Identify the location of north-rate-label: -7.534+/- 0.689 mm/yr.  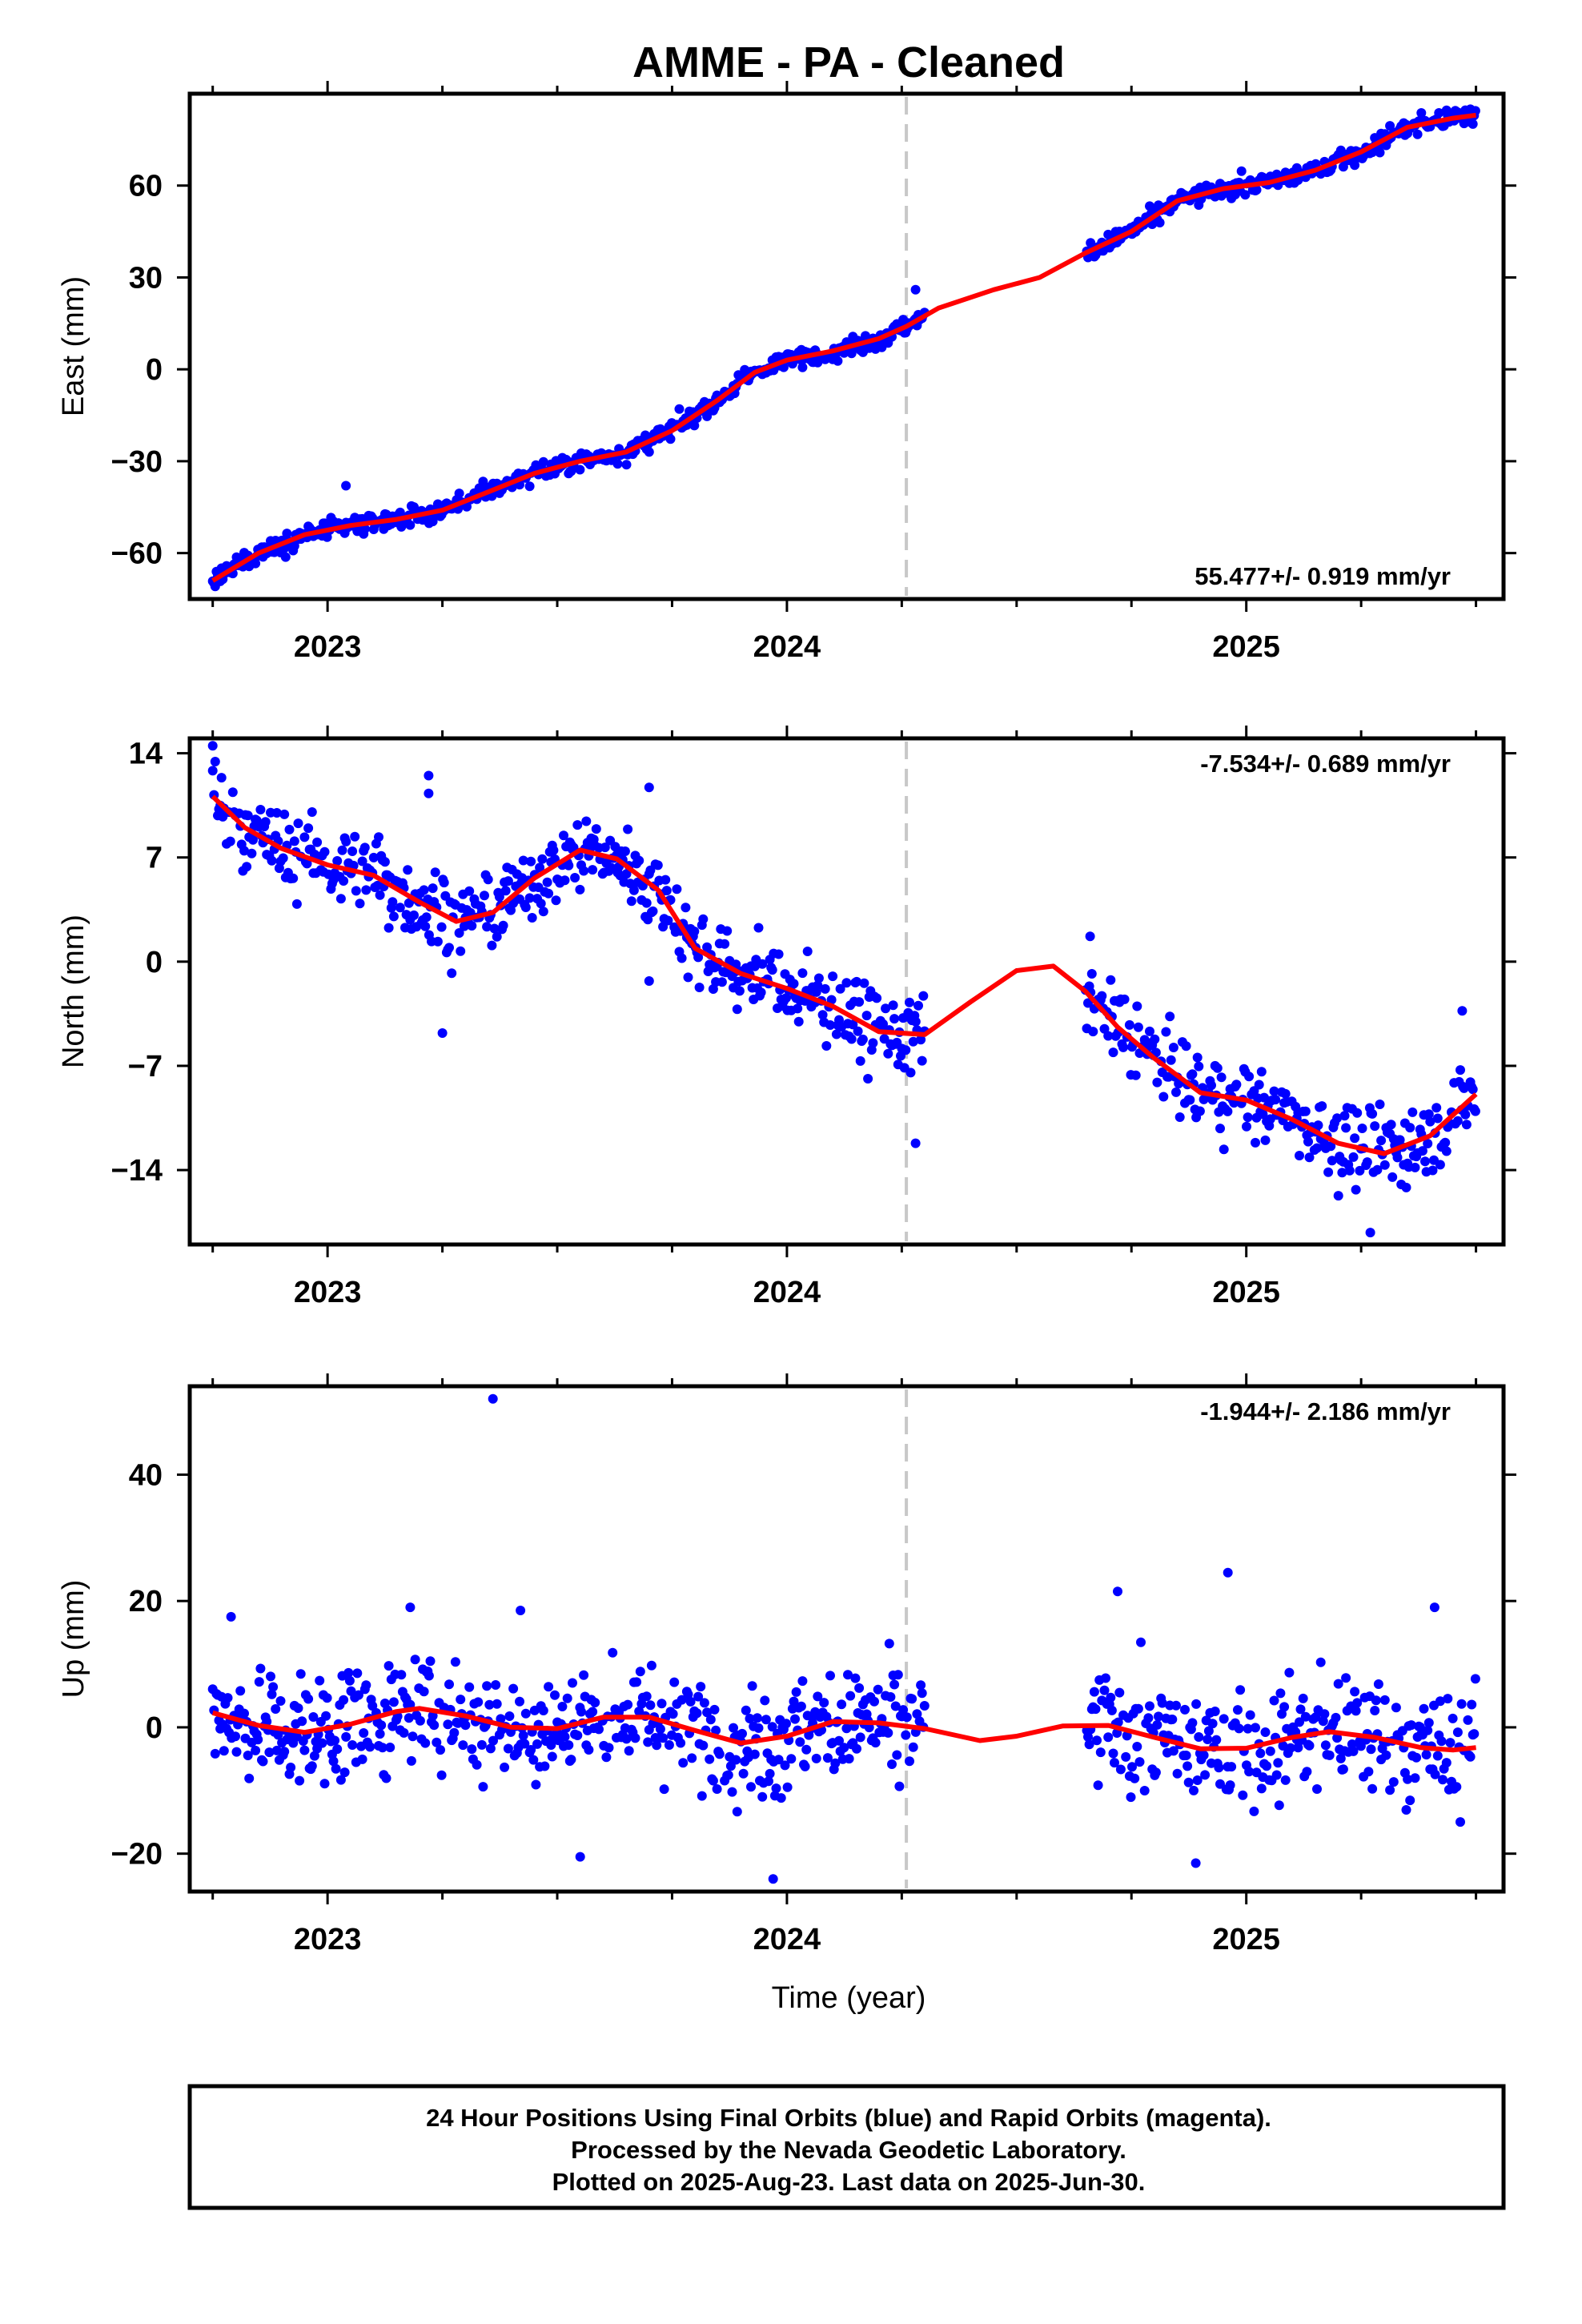
(1326, 764).